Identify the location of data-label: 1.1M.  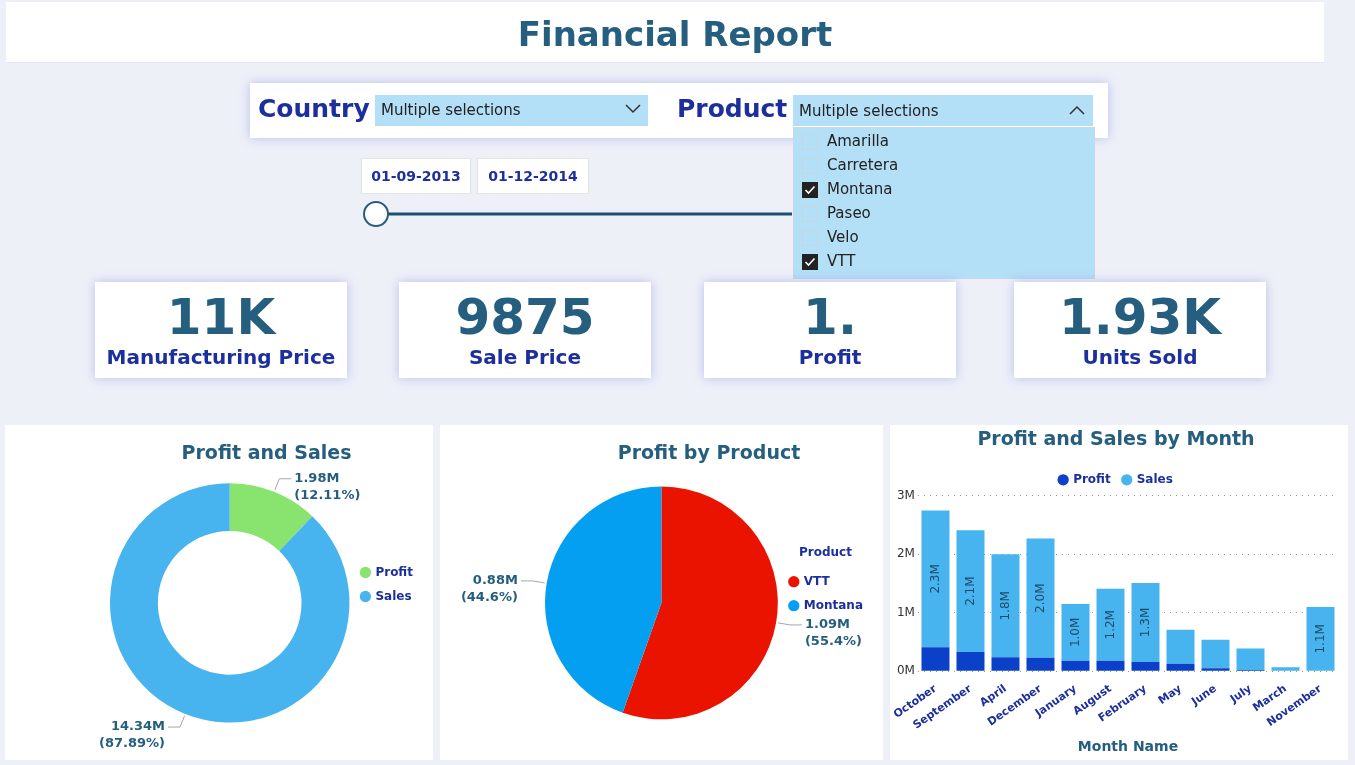
(1319, 639).